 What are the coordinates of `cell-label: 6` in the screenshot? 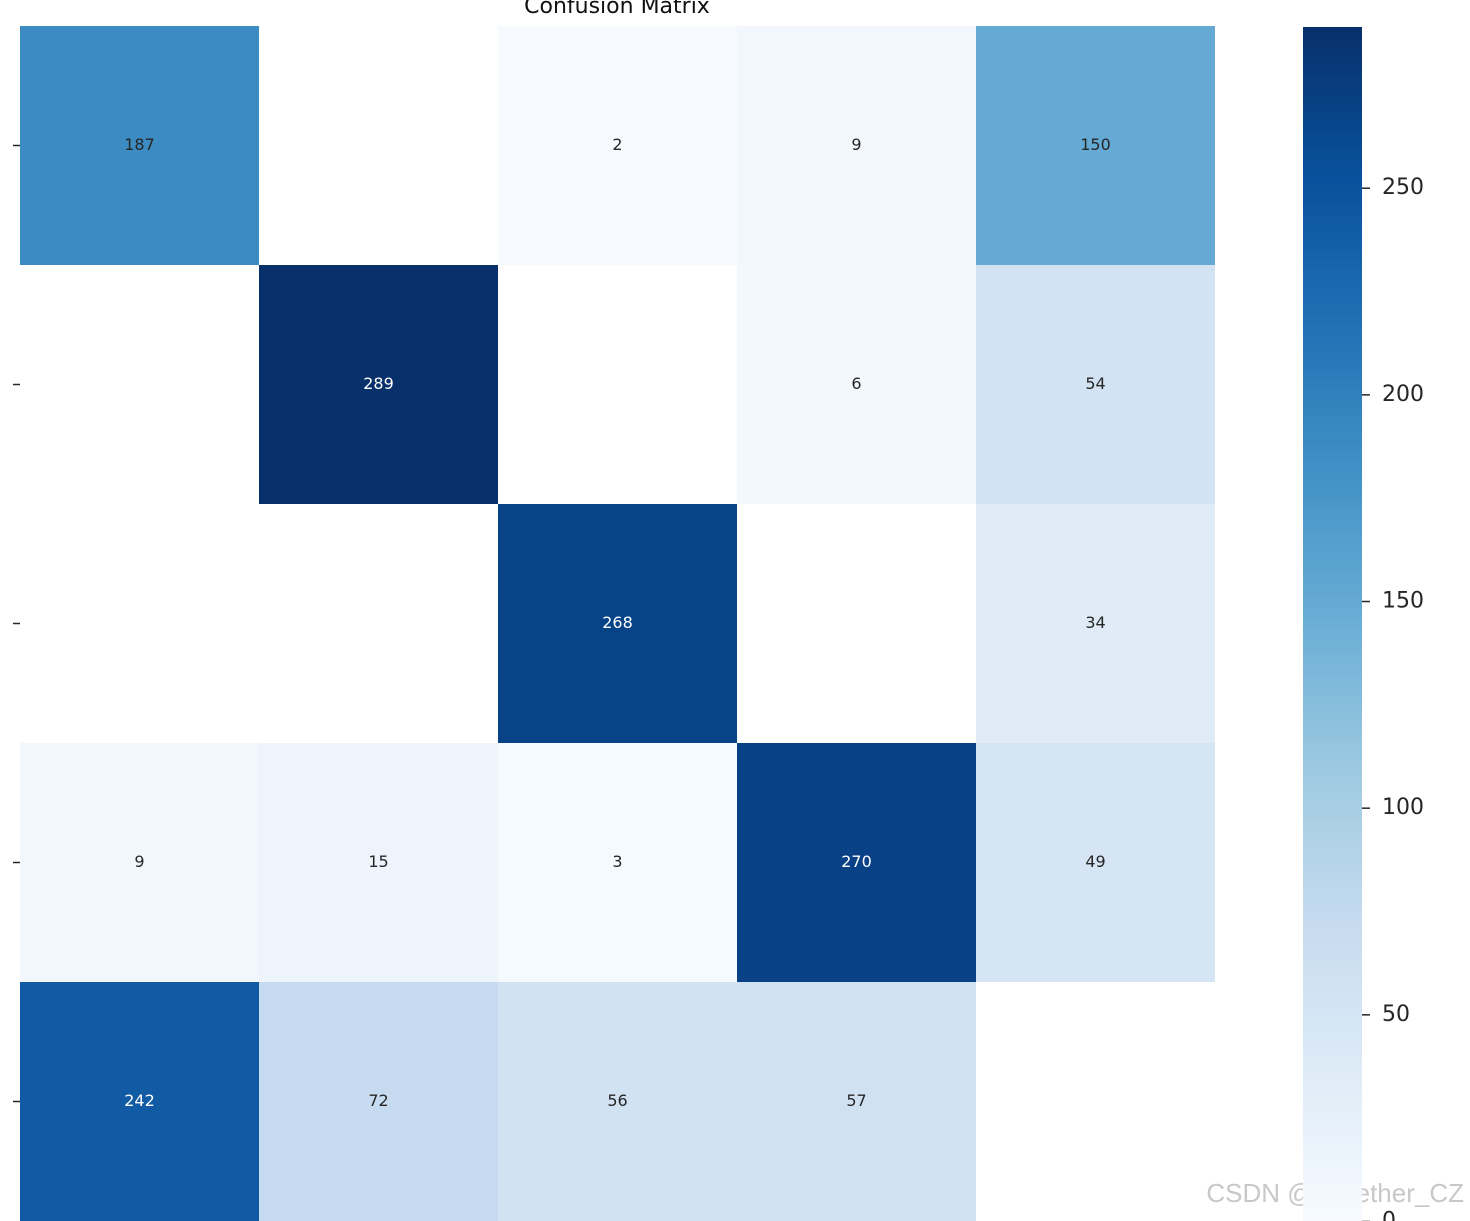 It's located at (856, 383).